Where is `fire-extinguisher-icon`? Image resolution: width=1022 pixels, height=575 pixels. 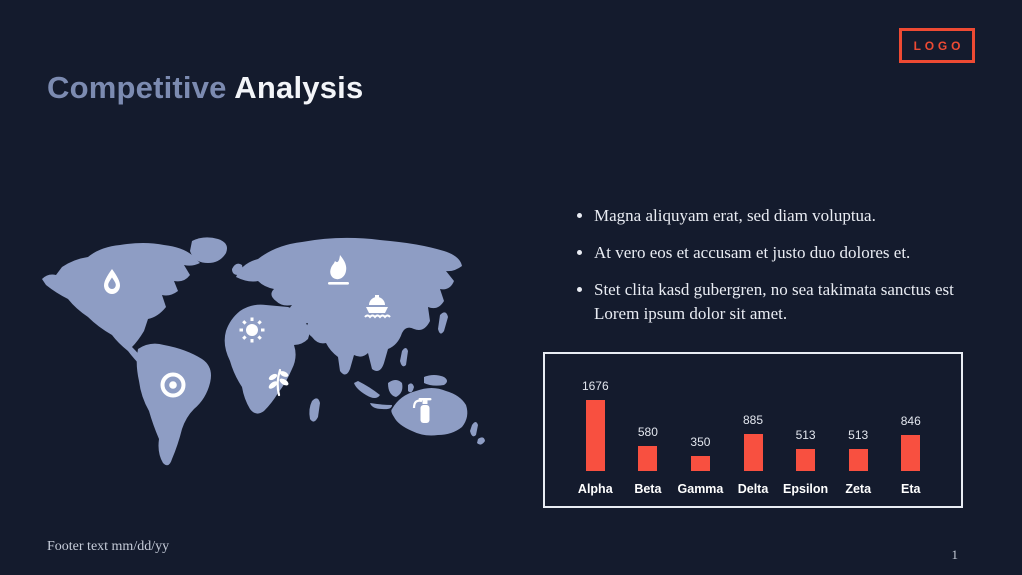 fire-extinguisher-icon is located at coordinates (422, 410).